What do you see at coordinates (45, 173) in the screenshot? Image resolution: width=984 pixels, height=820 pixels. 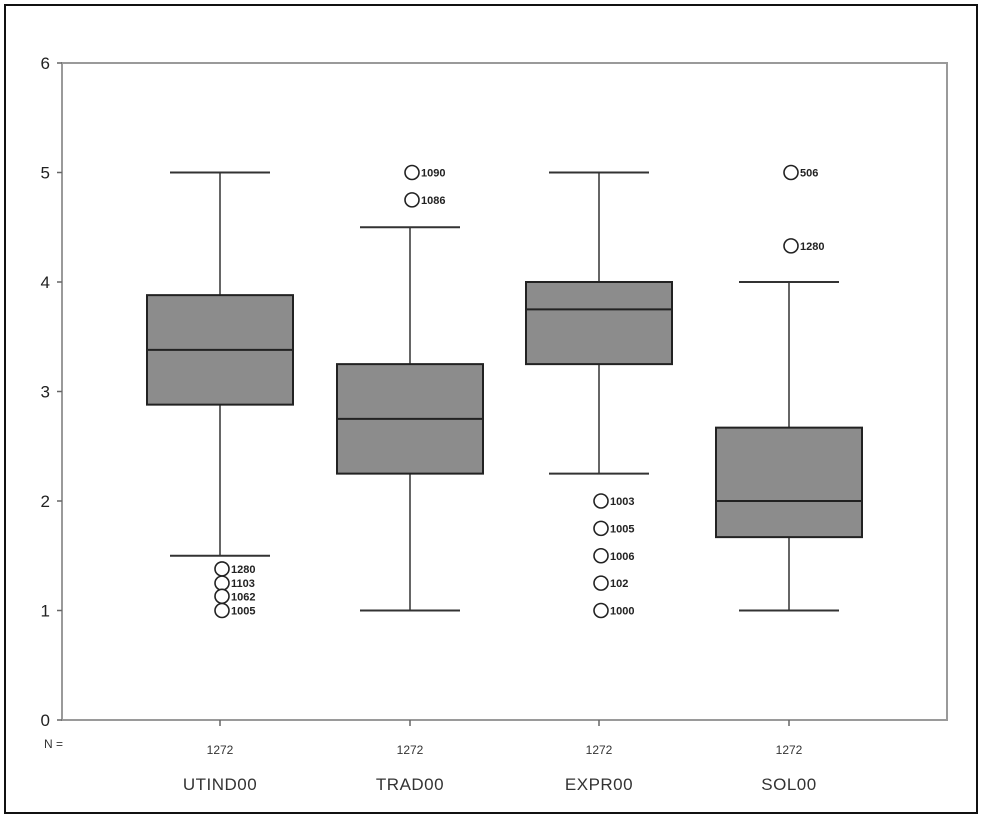 I see `y-tick-label: 5` at bounding box center [45, 173].